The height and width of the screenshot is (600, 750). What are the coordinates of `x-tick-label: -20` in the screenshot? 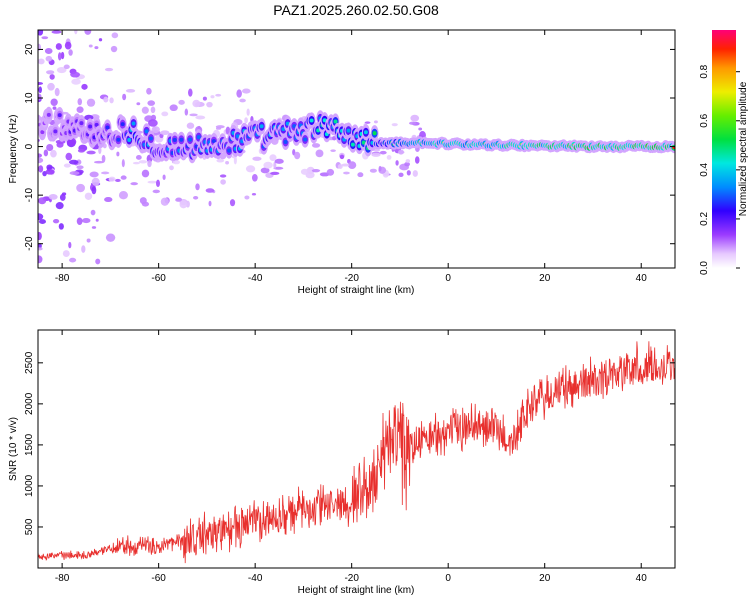 It's located at (351, 278).